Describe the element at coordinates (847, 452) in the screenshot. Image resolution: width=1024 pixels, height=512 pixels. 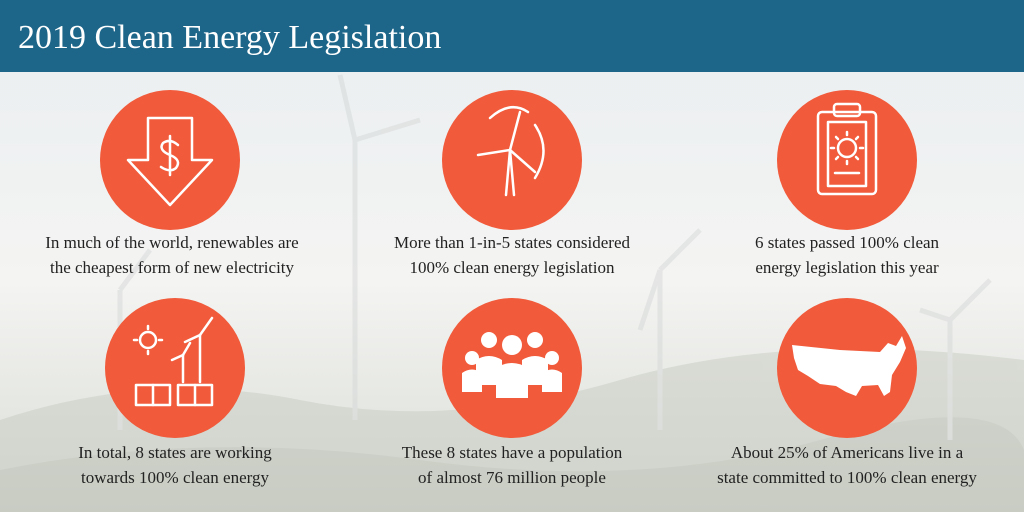
I see `caption-line: About 25% of Americans live in a` at that location.